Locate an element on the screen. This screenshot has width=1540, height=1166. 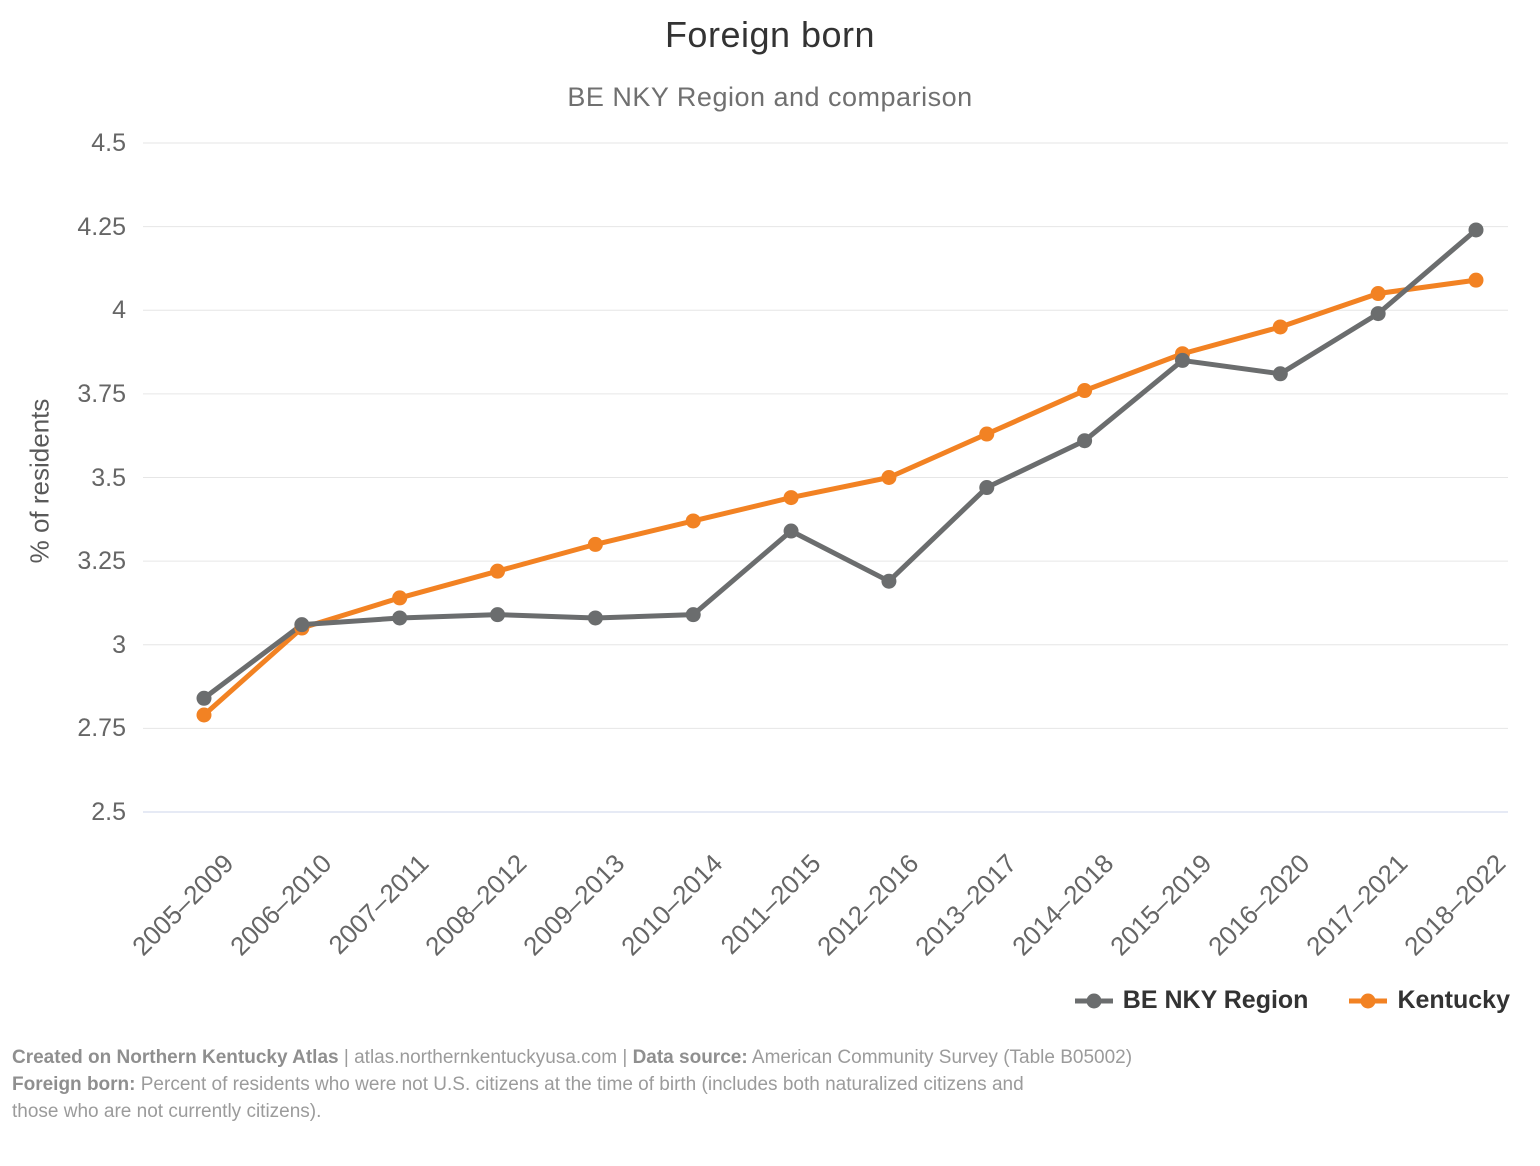
legend-item-kentucky: Kentucky is located at coordinates (1429, 1000).